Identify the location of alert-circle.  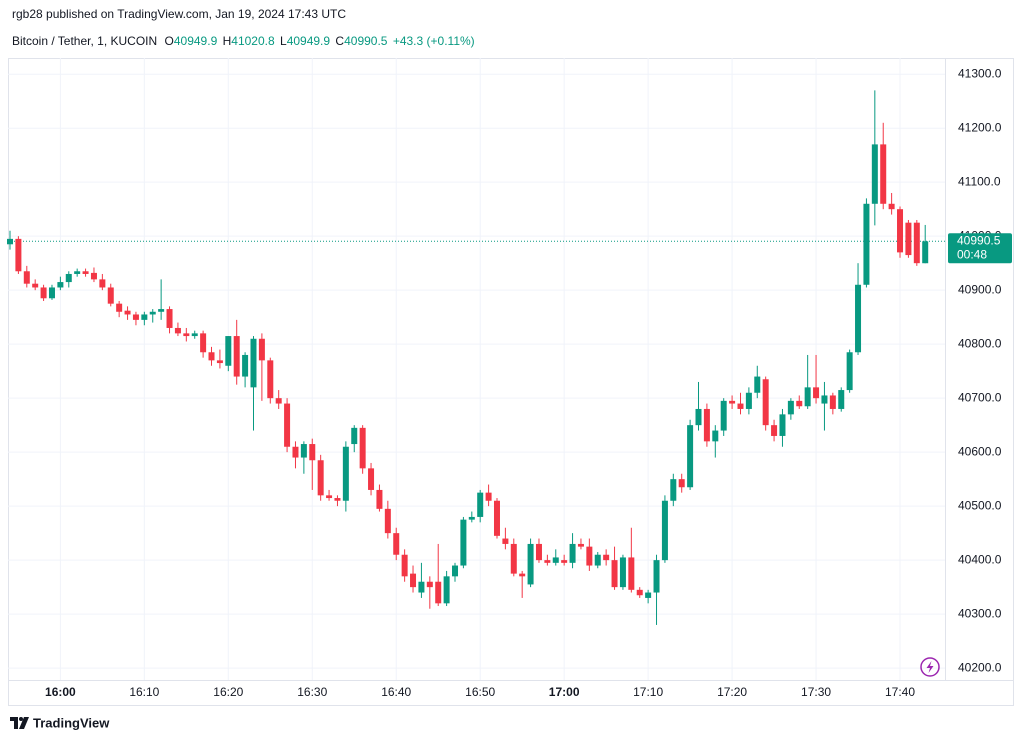
(930, 667).